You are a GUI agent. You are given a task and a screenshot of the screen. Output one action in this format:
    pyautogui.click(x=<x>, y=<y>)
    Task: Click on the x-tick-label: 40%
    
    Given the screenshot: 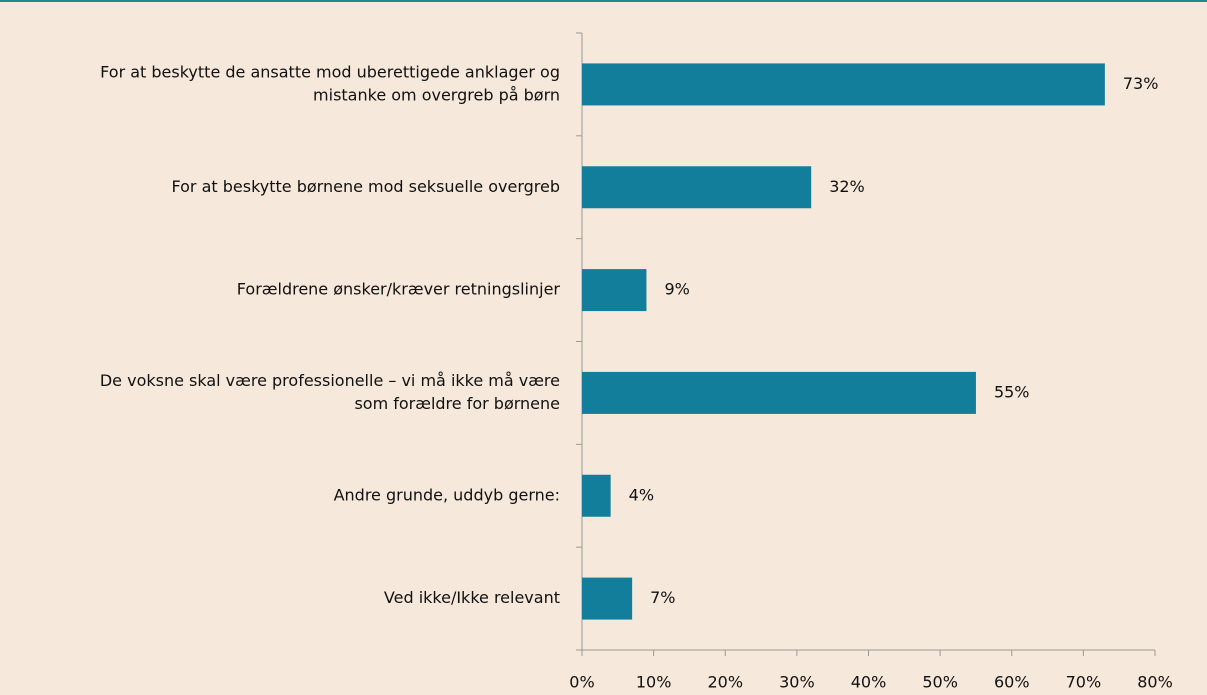 What is the action you would take?
    pyautogui.click(x=869, y=682)
    